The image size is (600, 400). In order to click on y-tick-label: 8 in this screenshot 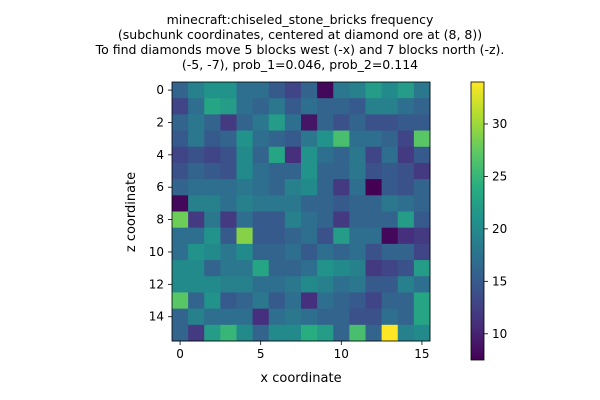, I will do `click(160, 220)`.